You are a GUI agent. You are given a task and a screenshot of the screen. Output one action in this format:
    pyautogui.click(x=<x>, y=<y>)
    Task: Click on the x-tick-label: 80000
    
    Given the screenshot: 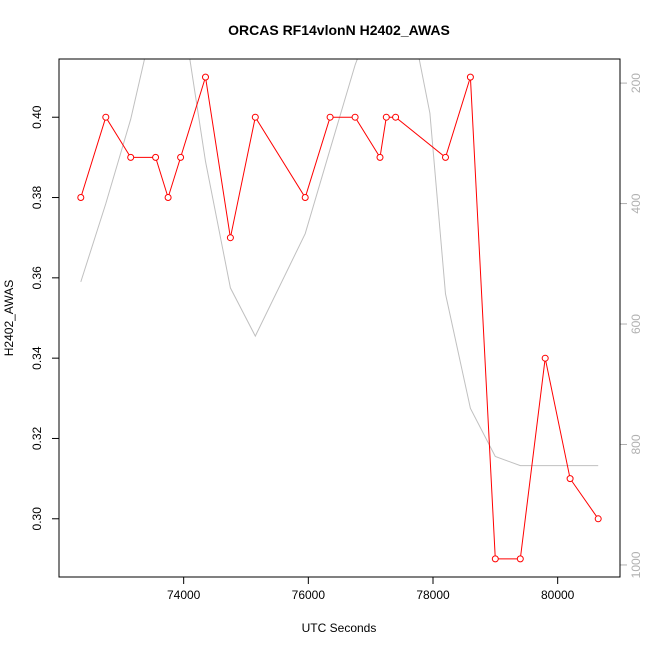 What is the action you would take?
    pyautogui.click(x=558, y=595)
    